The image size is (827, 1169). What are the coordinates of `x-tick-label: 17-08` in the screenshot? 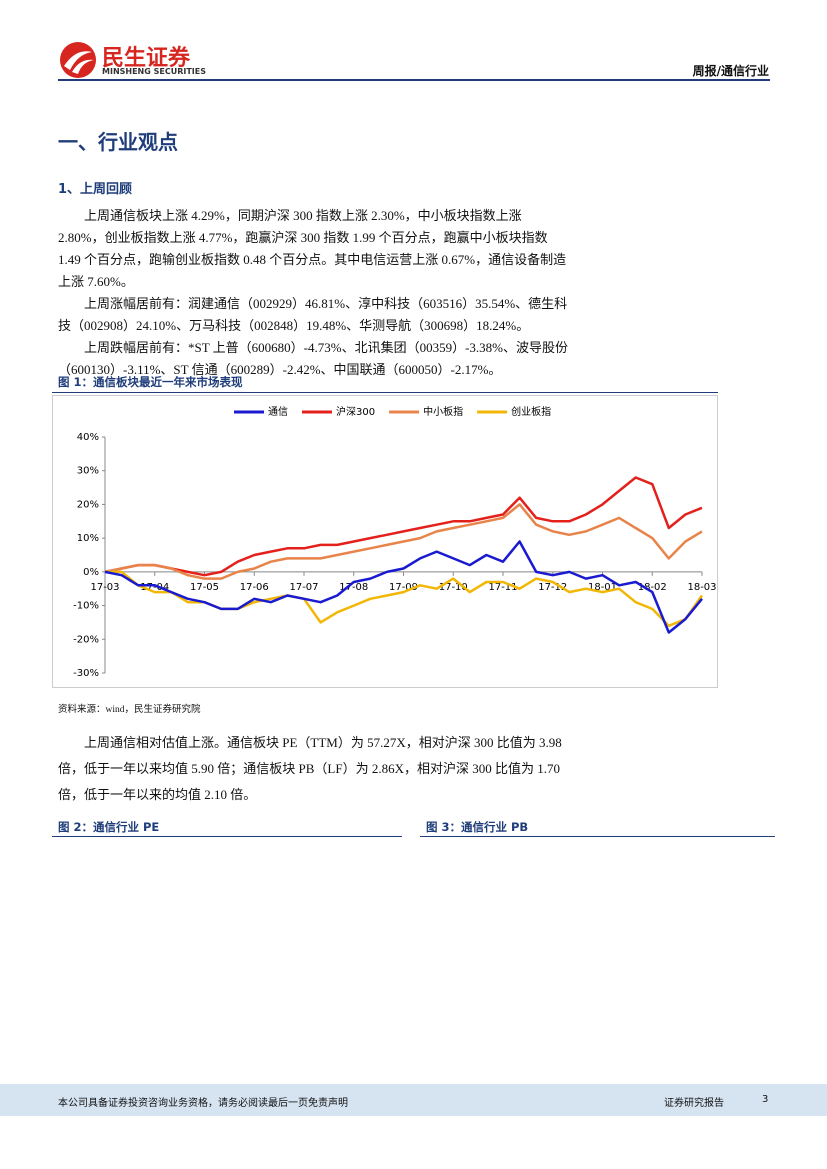 It's located at (353, 587).